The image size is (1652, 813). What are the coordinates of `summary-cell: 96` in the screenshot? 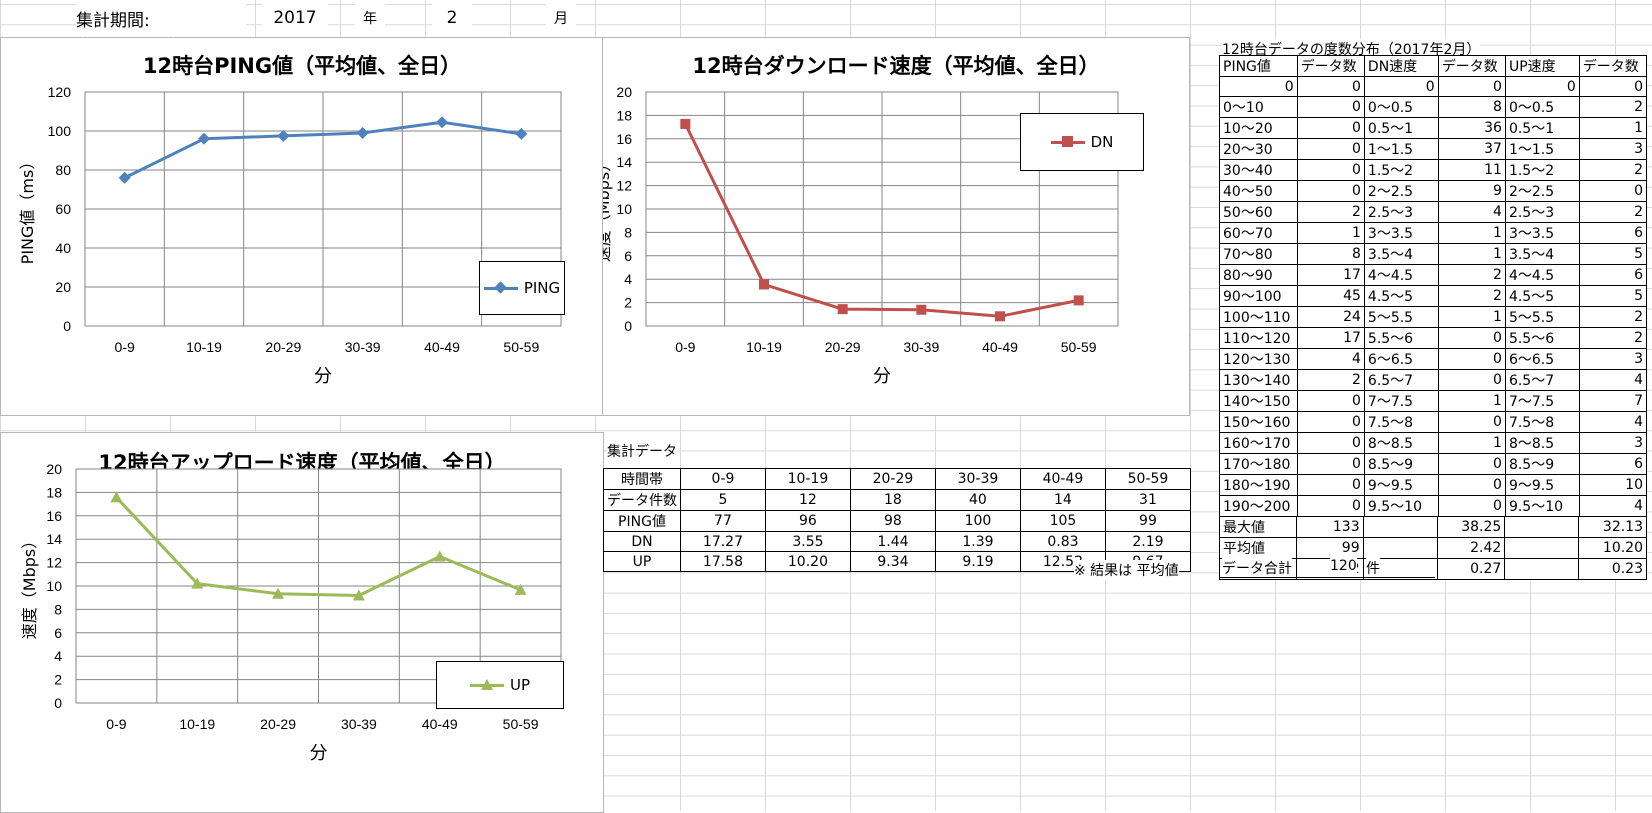 It's located at (807, 521).